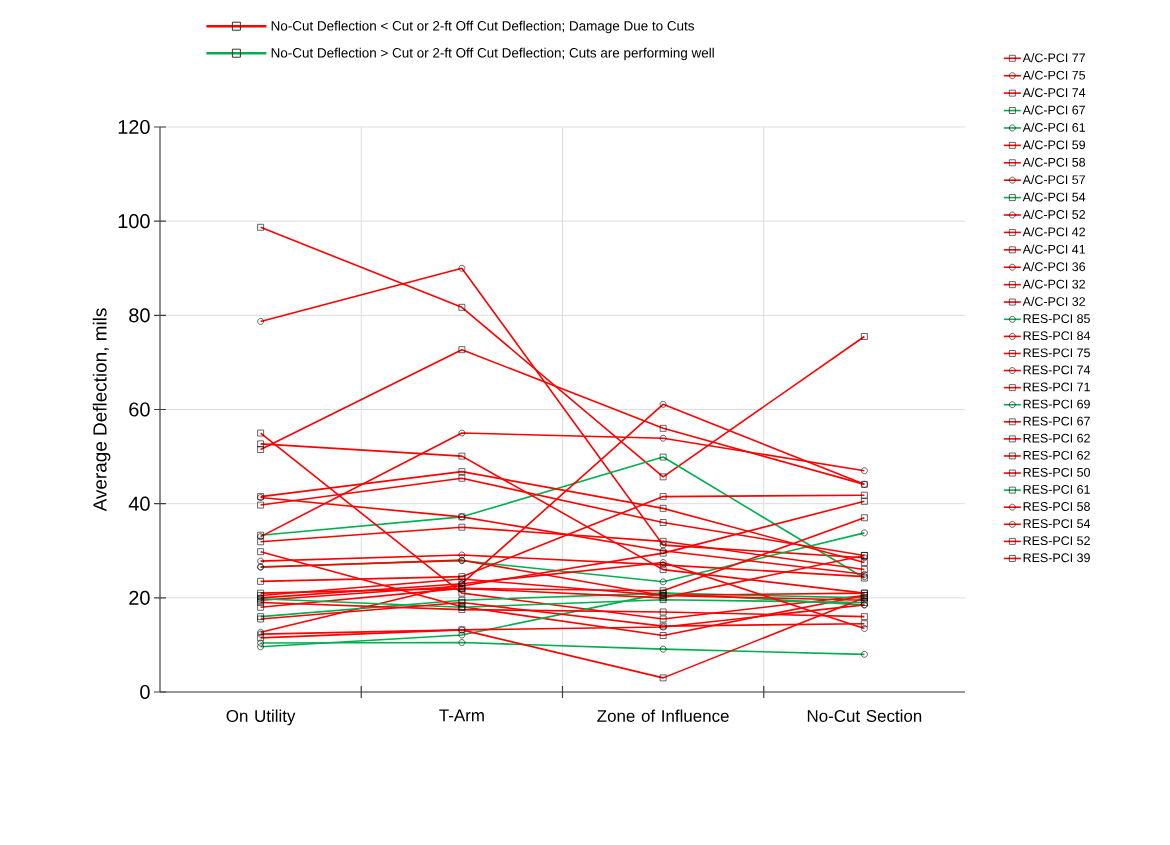 The height and width of the screenshot is (845, 1170). Describe the element at coordinates (1054, 92) in the screenshot. I see `legend-label: A/C-PCI 74` at that location.